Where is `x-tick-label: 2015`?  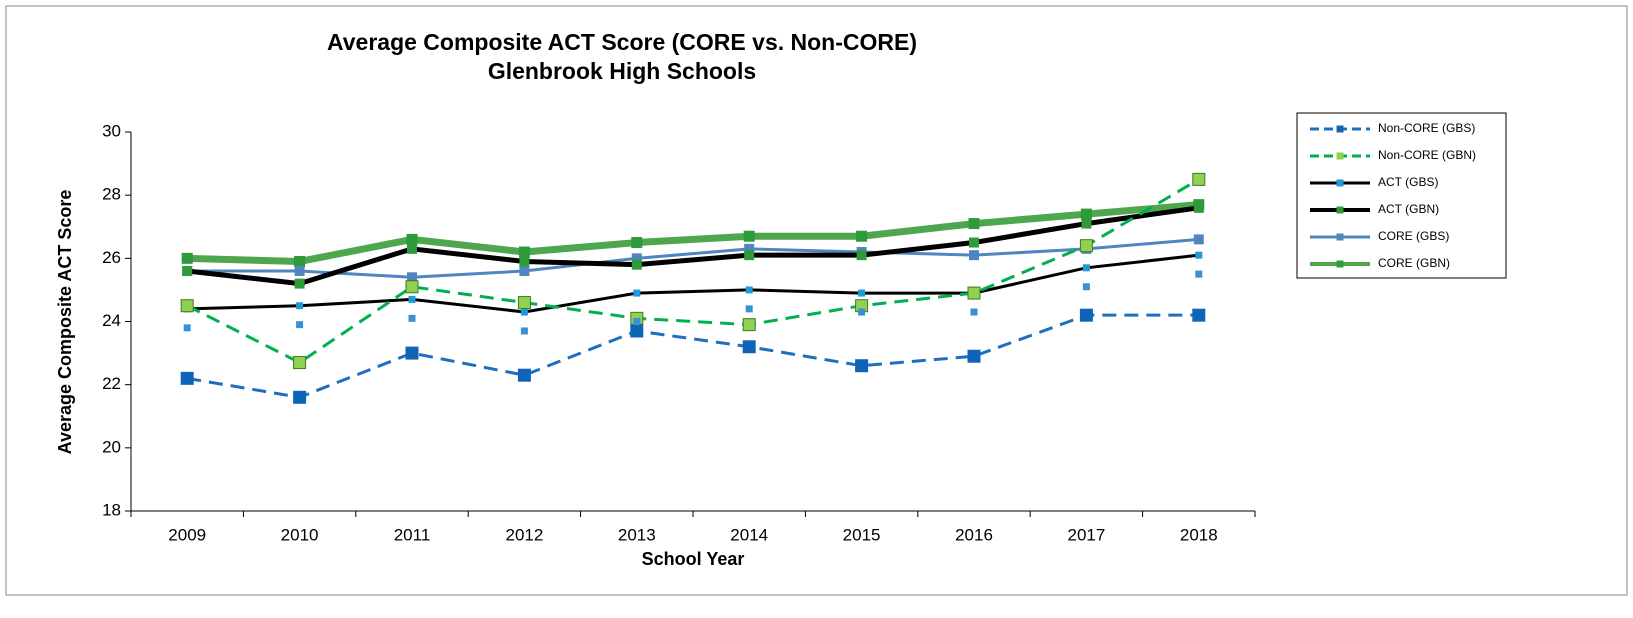 x-tick-label: 2015 is located at coordinates (862, 534).